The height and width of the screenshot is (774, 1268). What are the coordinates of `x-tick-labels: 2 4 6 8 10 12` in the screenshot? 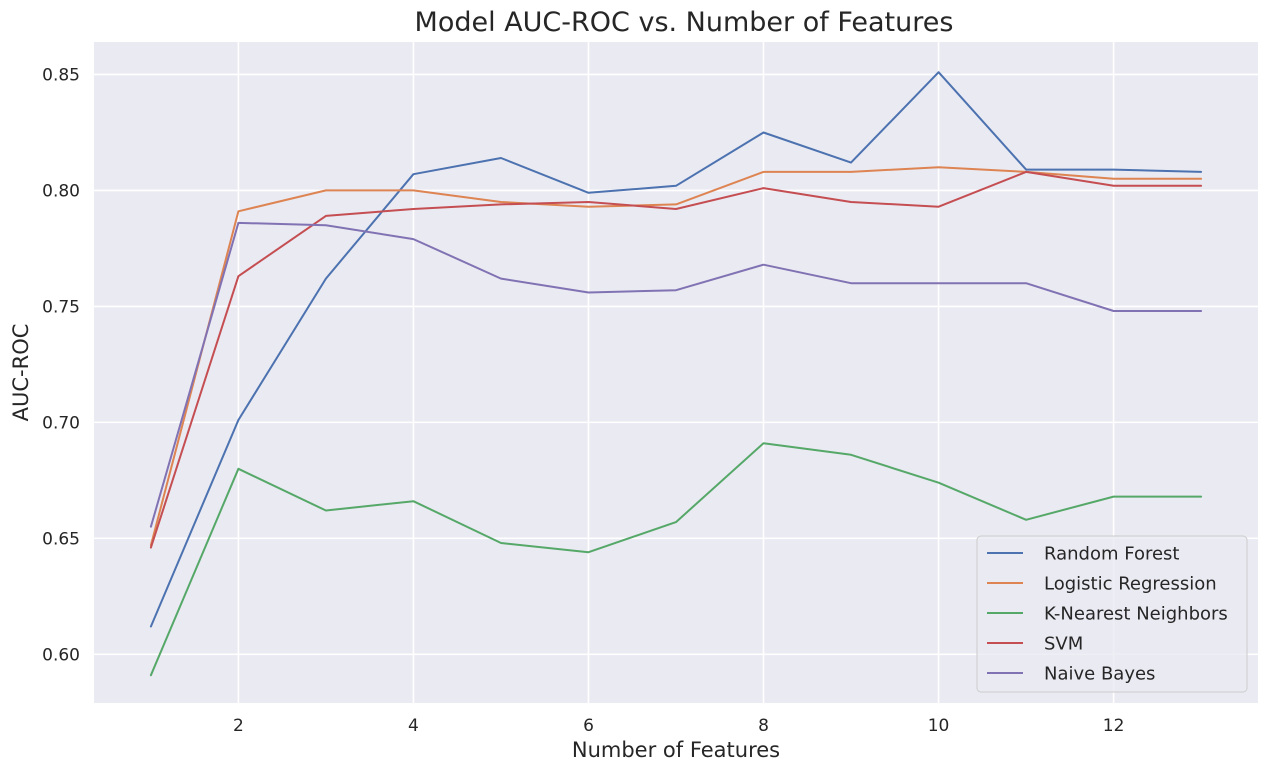 It's located at (678, 726).